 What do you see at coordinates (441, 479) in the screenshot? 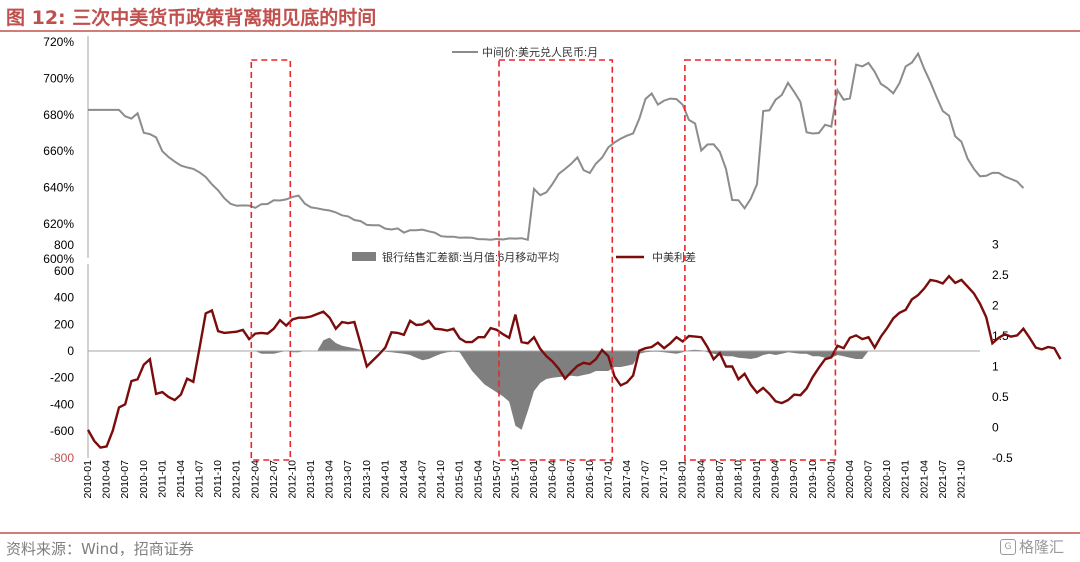
I see `x-tick-label: 2014-10` at bounding box center [441, 479].